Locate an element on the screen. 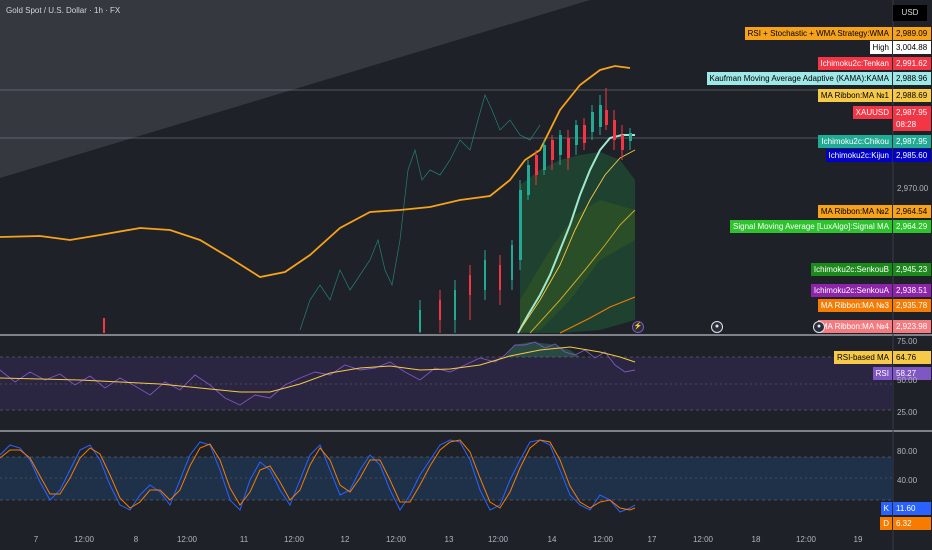 The width and height of the screenshot is (932, 550). rsi-tick-1: 50.00 is located at coordinates (907, 380).